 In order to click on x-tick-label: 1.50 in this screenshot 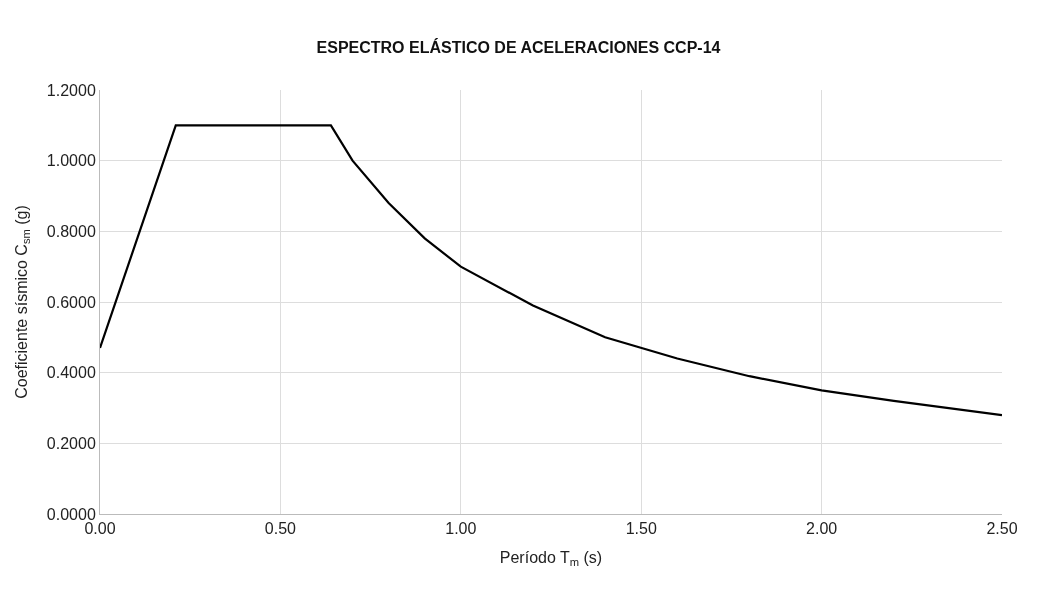, I will do `click(641, 529)`.